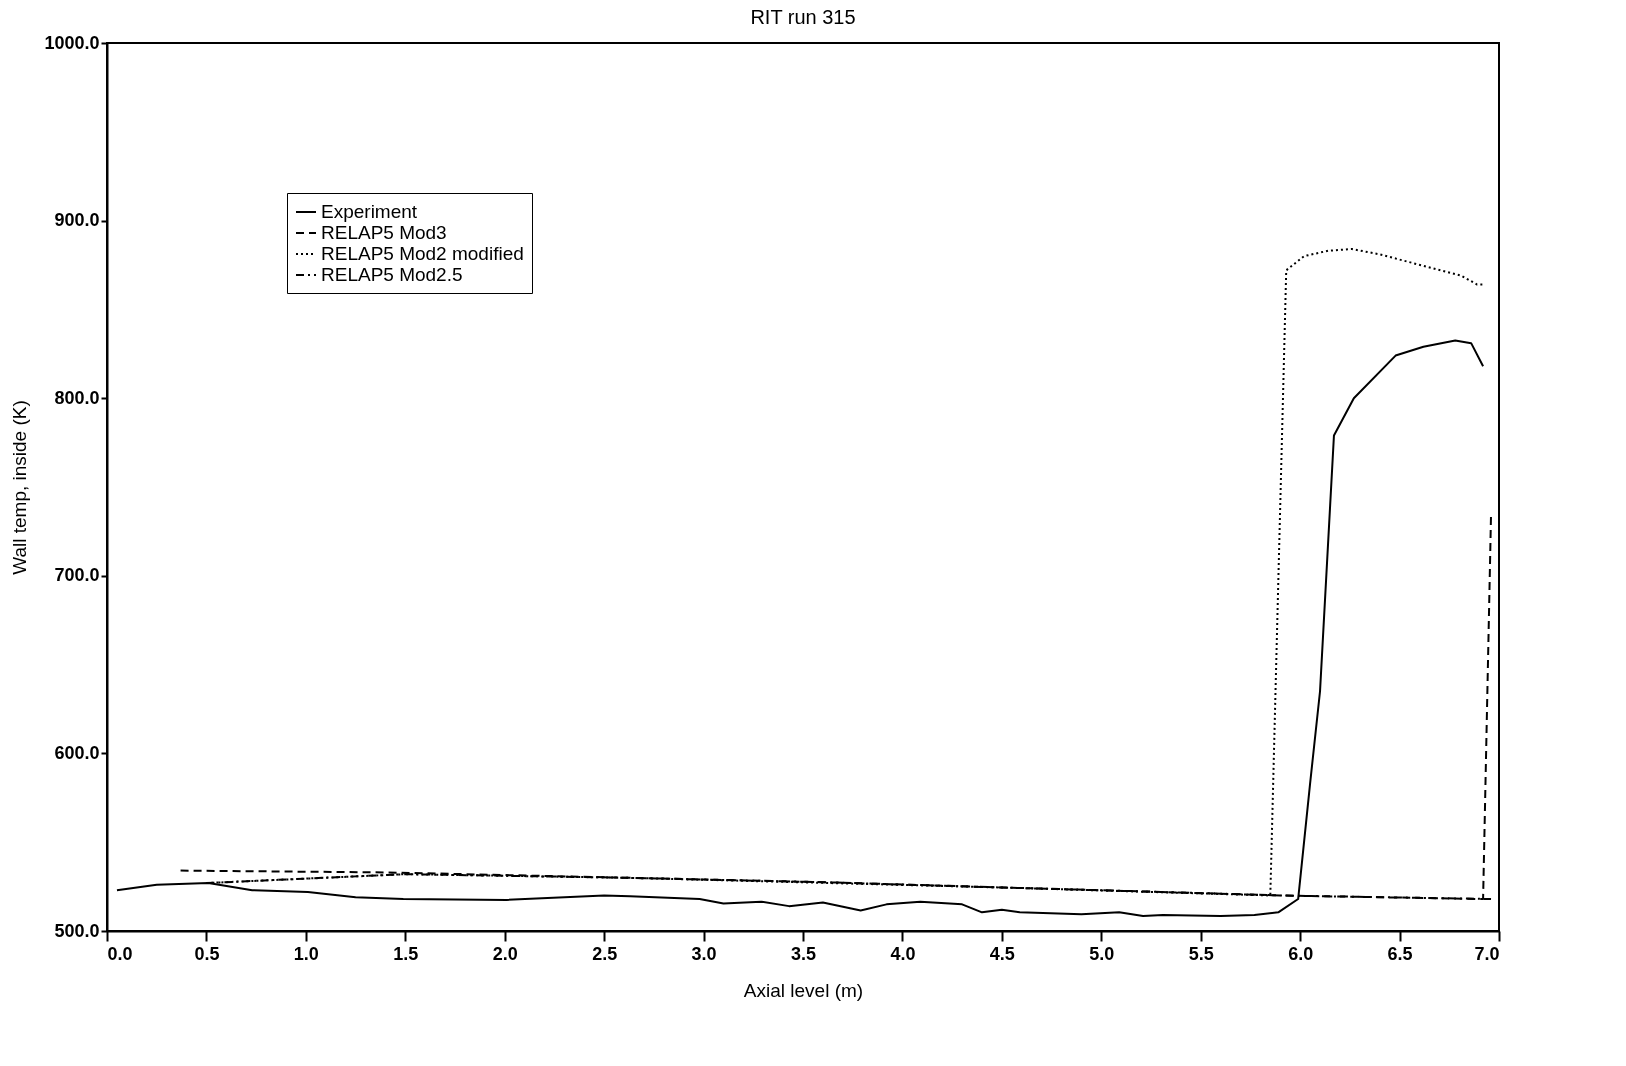 Image resolution: width=1626 pixels, height=1066 pixels. Describe the element at coordinates (77, 397) in the screenshot. I see `y-tick-label: 800.0` at that location.